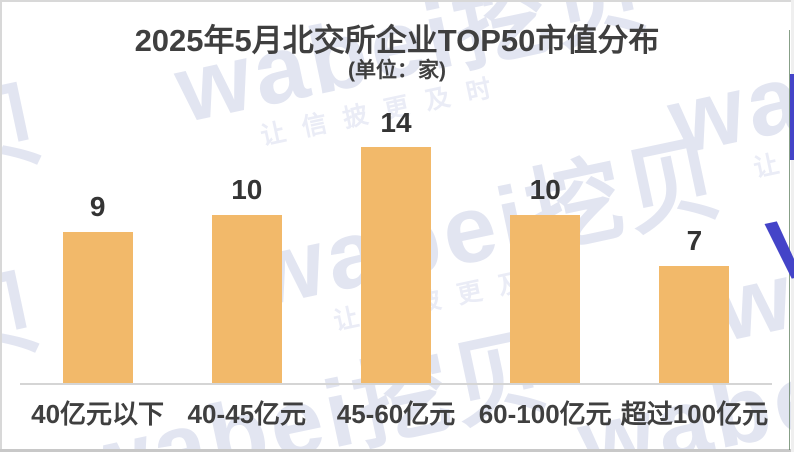 Image resolution: width=794 pixels, height=452 pixels. Describe the element at coordinates (545, 414) in the screenshot. I see `x-axis-label: 60-100亿元` at that location.